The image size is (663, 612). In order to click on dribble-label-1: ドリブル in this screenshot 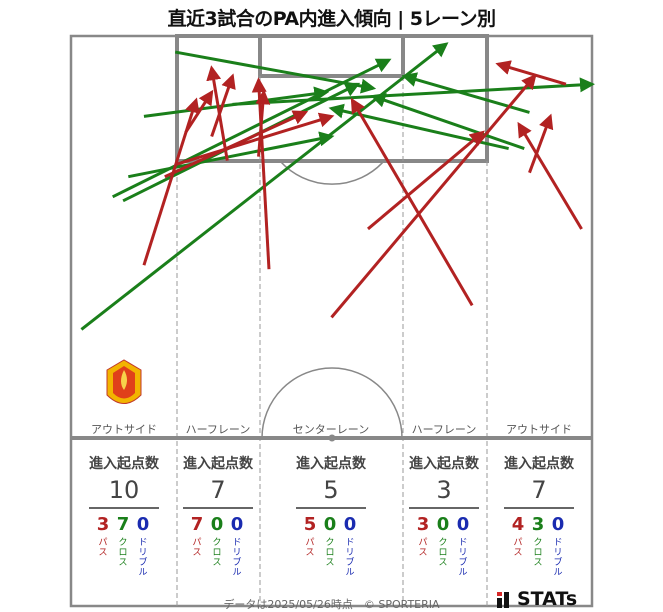, I will do `click(237, 558)`.